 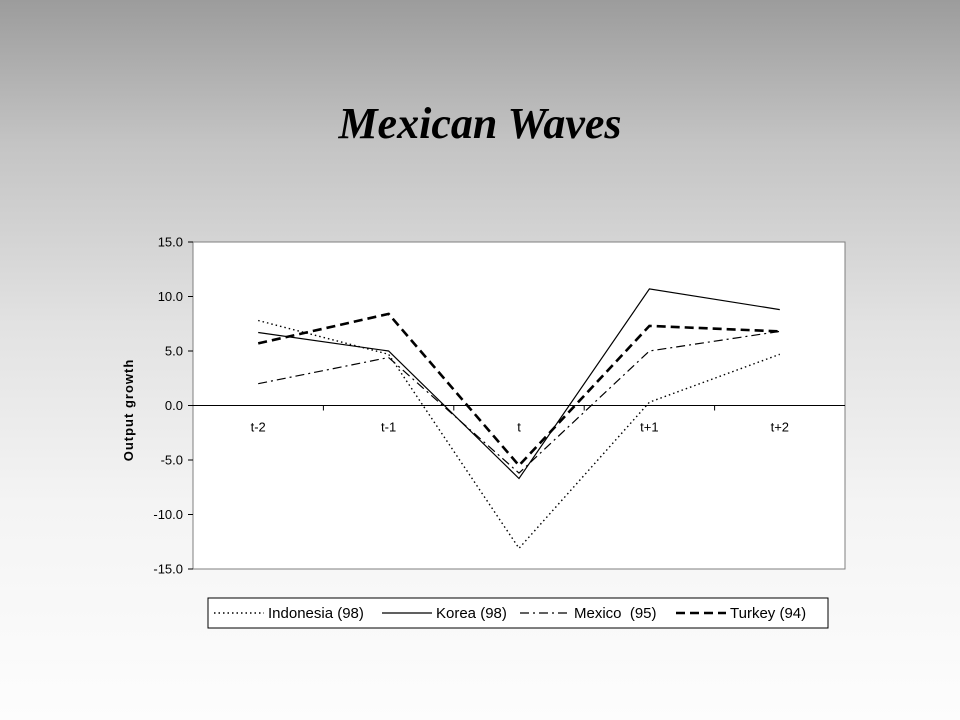 What do you see at coordinates (480, 123) in the screenshot?
I see `slide-title: Mexican Waves` at bounding box center [480, 123].